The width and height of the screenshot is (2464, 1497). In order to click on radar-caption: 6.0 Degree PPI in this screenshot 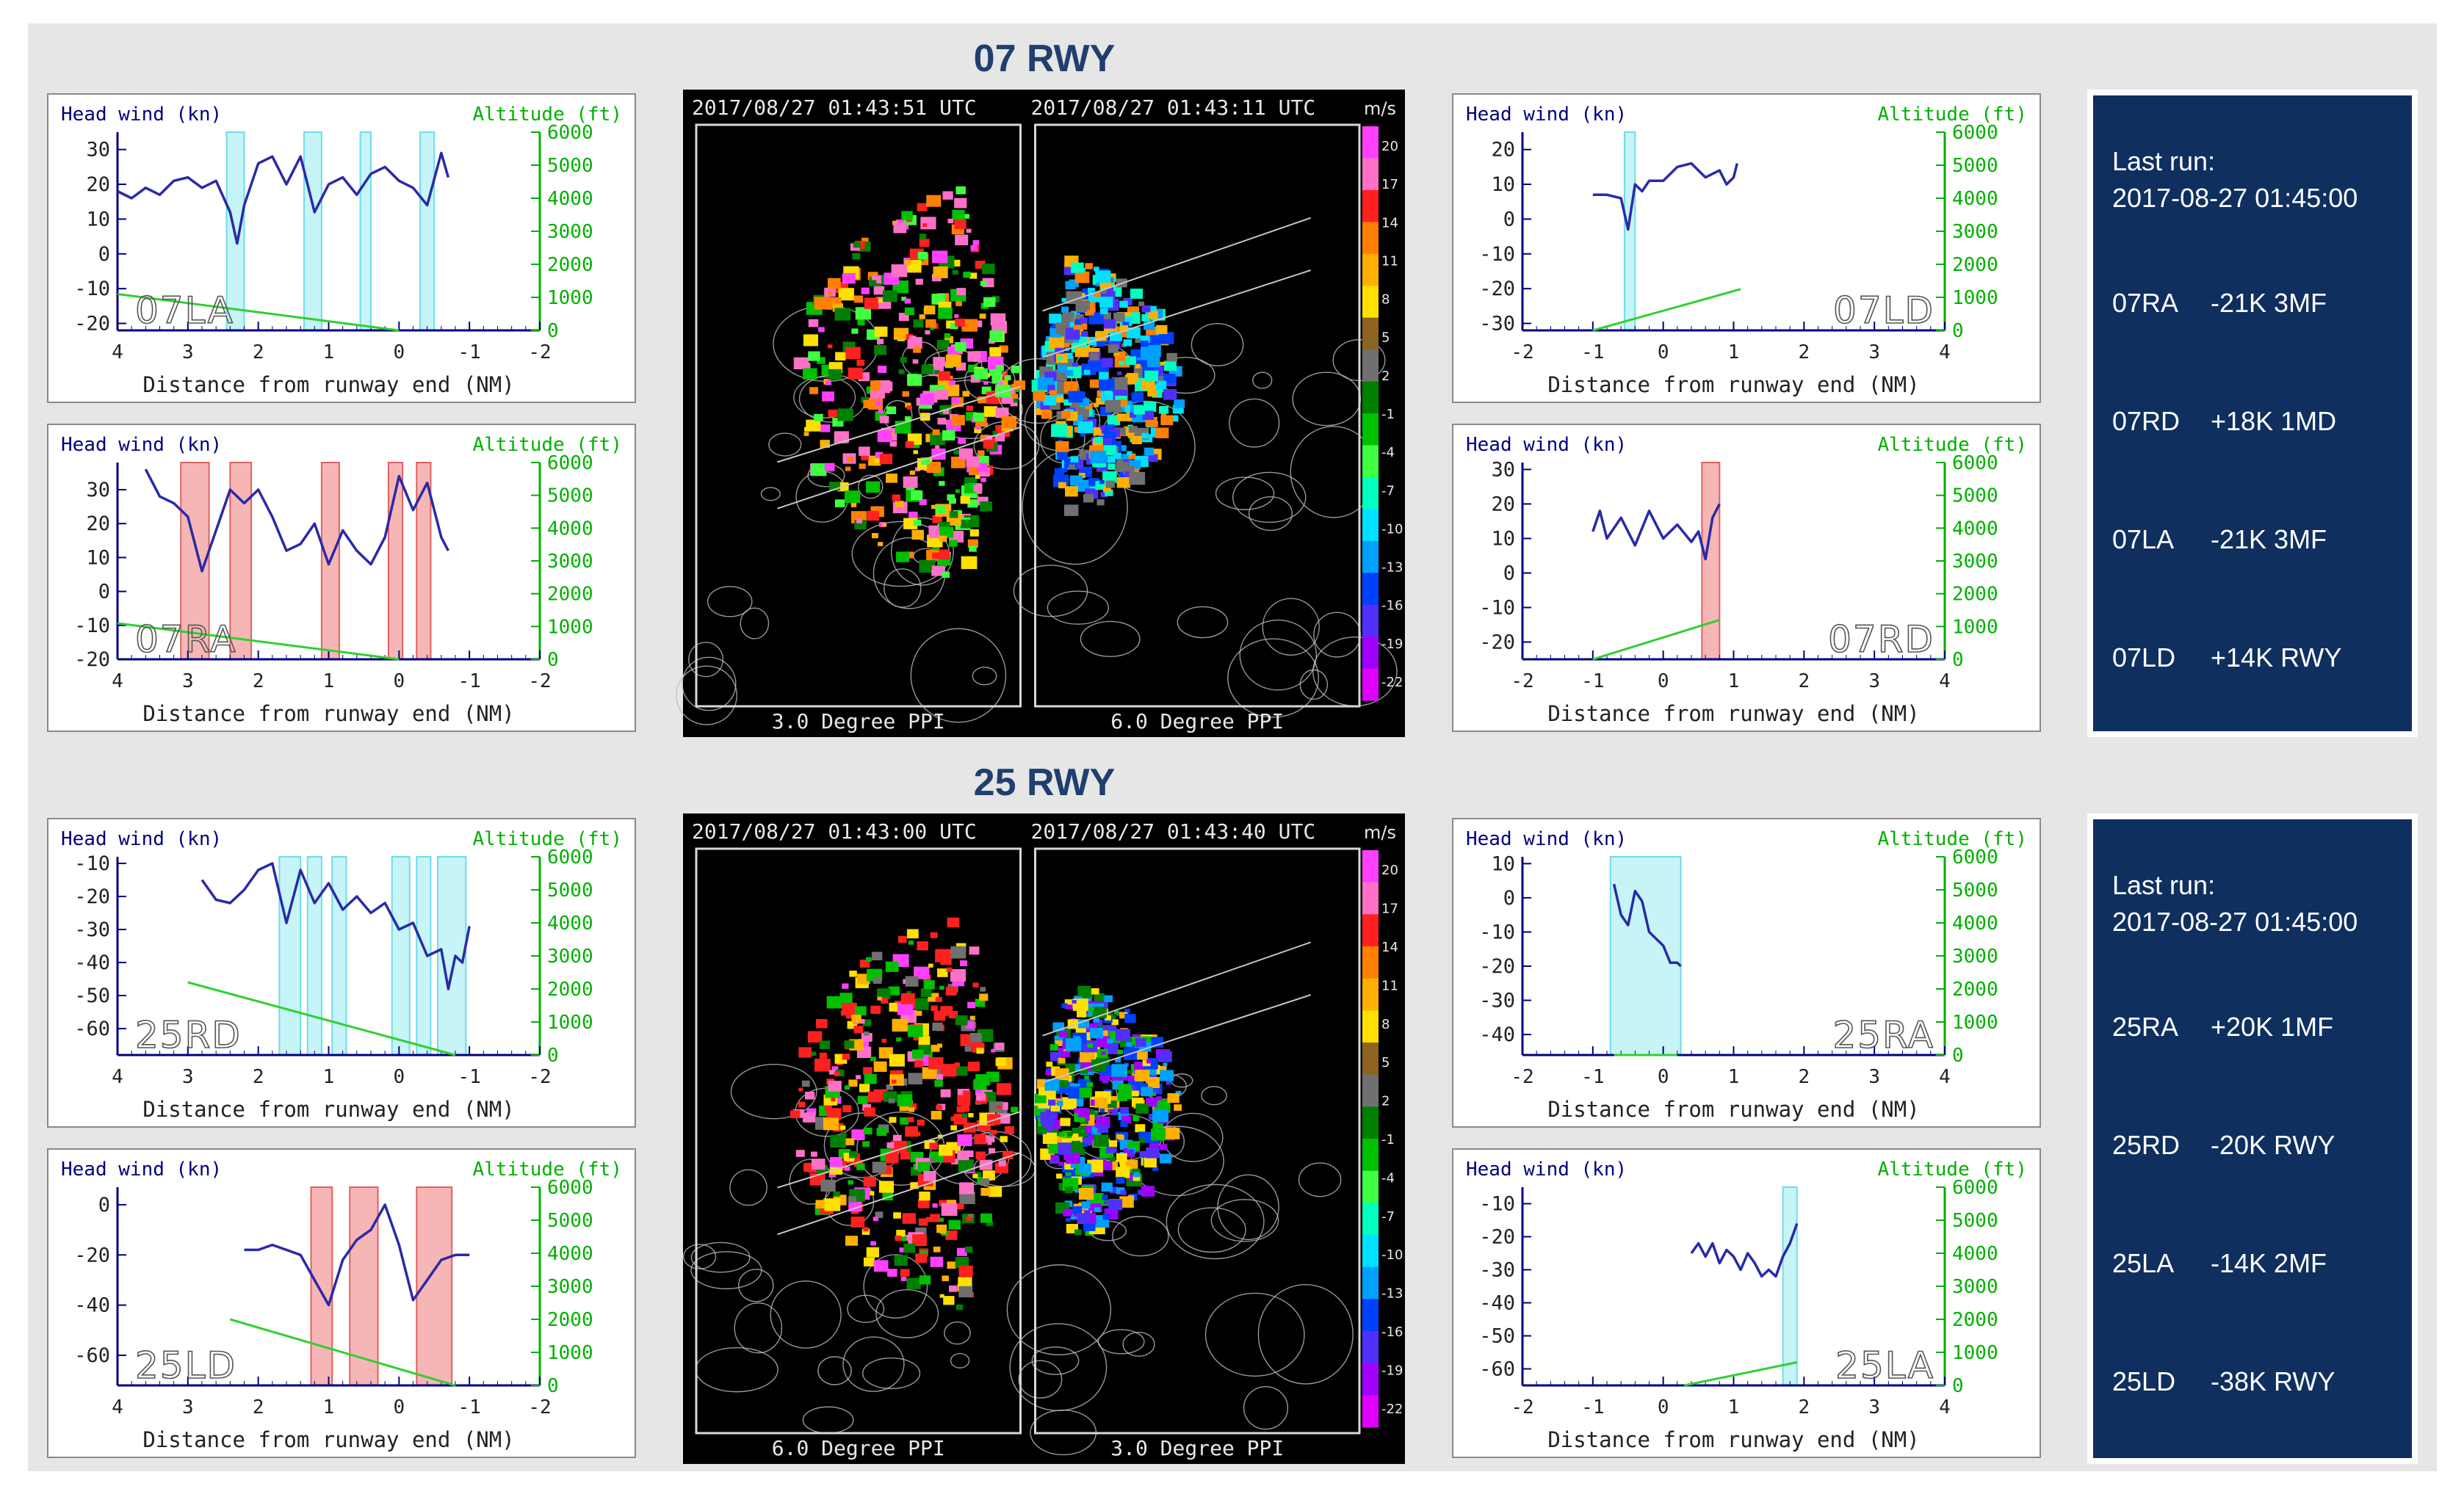, I will do `click(858, 1448)`.